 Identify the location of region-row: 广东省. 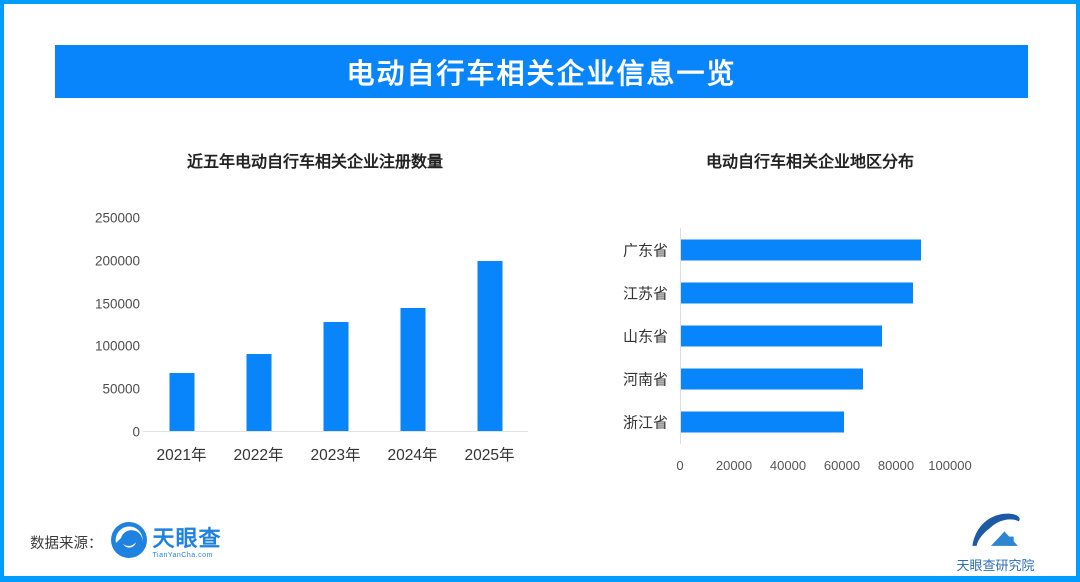
(836, 249).